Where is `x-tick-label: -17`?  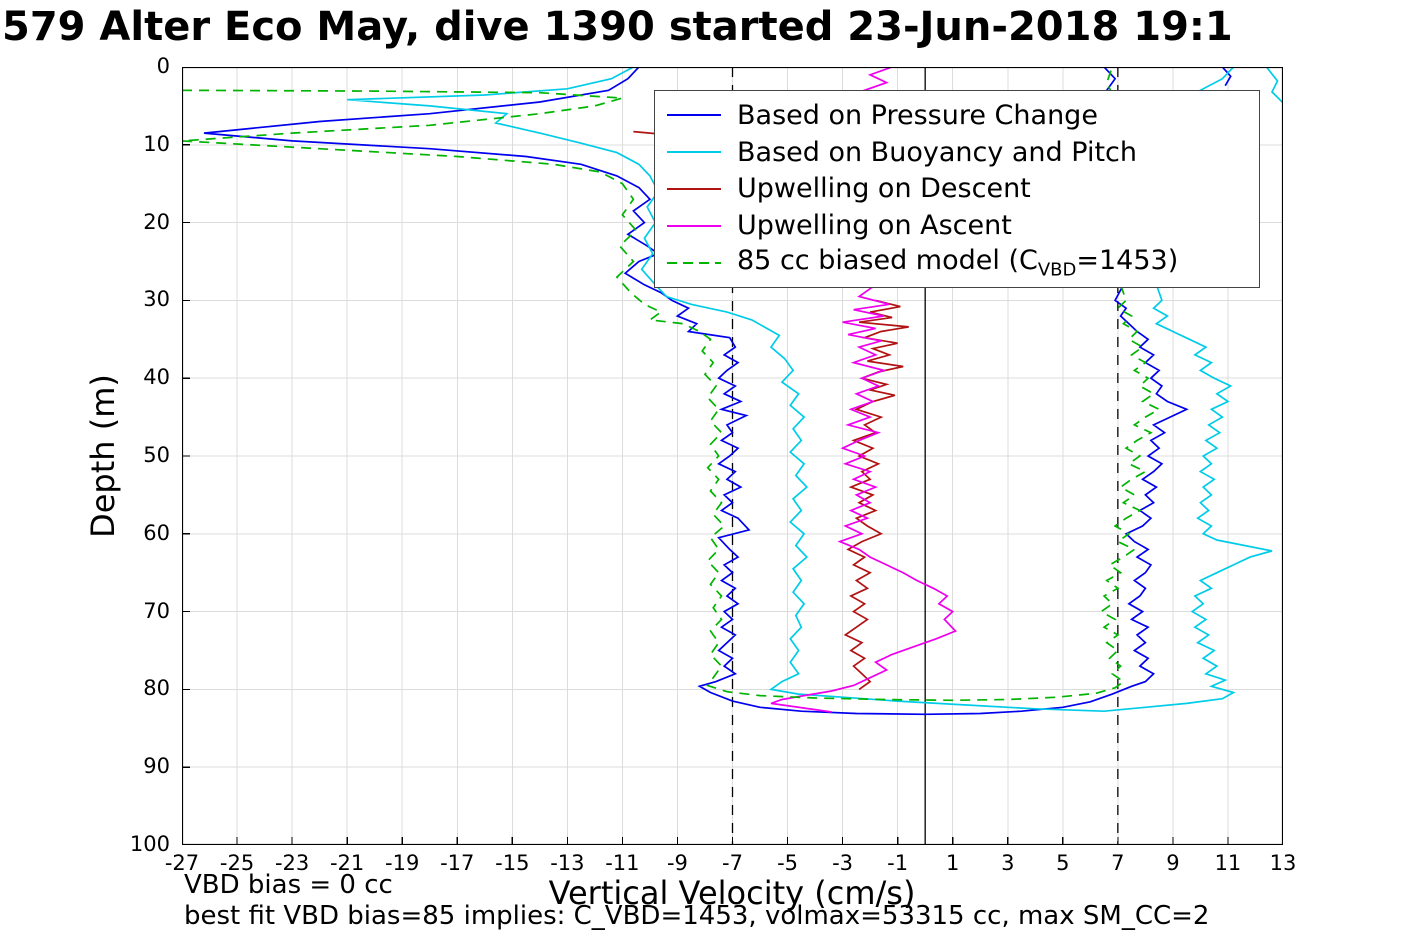 x-tick-label: -17 is located at coordinates (457, 863).